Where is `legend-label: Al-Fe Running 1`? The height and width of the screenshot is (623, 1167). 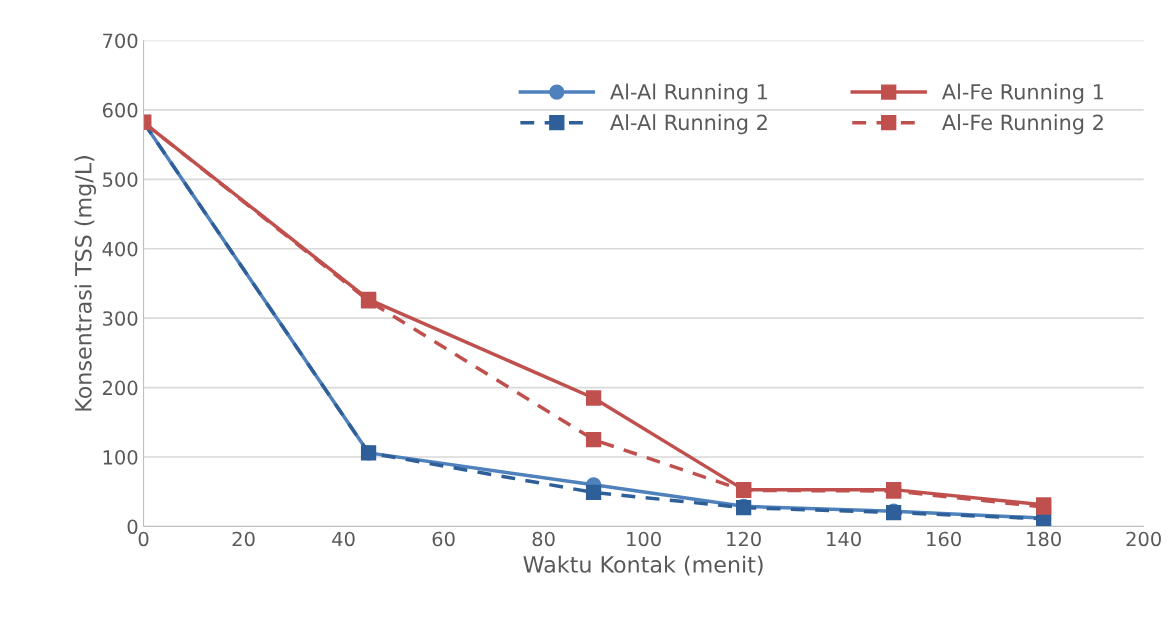
legend-label: Al-Fe Running 1 is located at coordinates (1022, 93).